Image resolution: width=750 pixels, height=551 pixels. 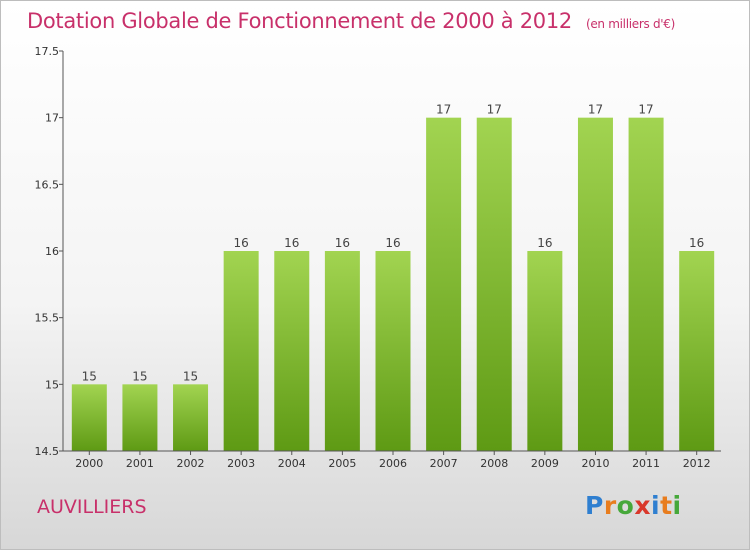 What do you see at coordinates (52, 251) in the screenshot?
I see `y-tick-label: 16` at bounding box center [52, 251].